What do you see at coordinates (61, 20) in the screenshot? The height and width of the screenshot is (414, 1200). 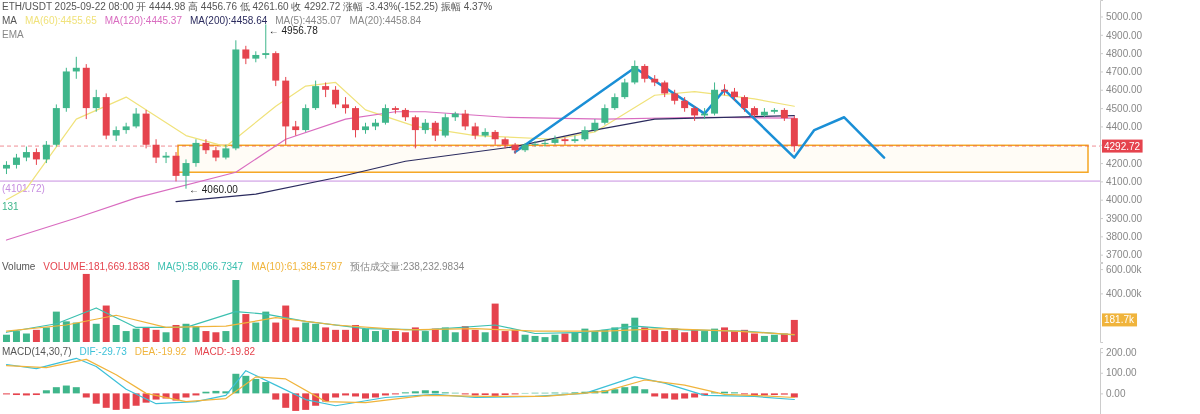 I see `text: MA(60):4455.65` at bounding box center [61, 20].